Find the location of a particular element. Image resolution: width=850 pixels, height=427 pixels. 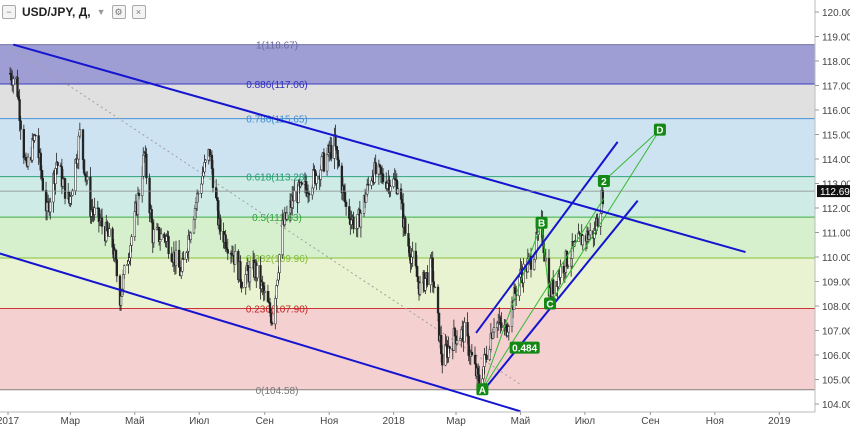

y-tick-label: 105.00 is located at coordinates (836, 381).